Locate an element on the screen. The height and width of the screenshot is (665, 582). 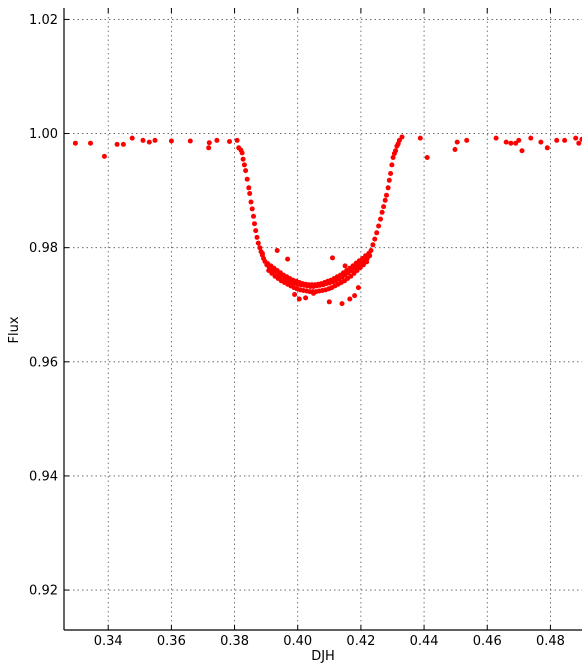
y-tick-label: 0.94 is located at coordinates (43, 476).